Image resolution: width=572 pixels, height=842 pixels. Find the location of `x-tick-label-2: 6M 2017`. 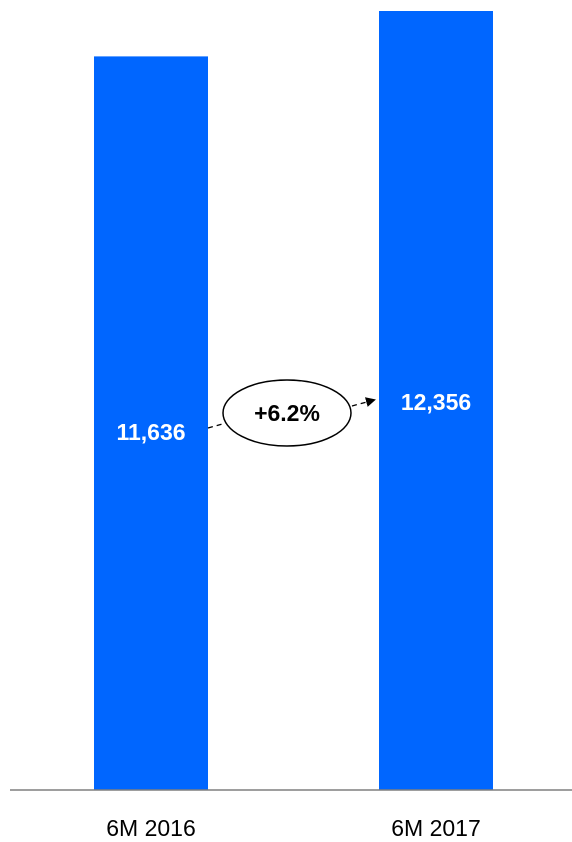

x-tick-label-2: 6M 2017 is located at coordinates (436, 828).